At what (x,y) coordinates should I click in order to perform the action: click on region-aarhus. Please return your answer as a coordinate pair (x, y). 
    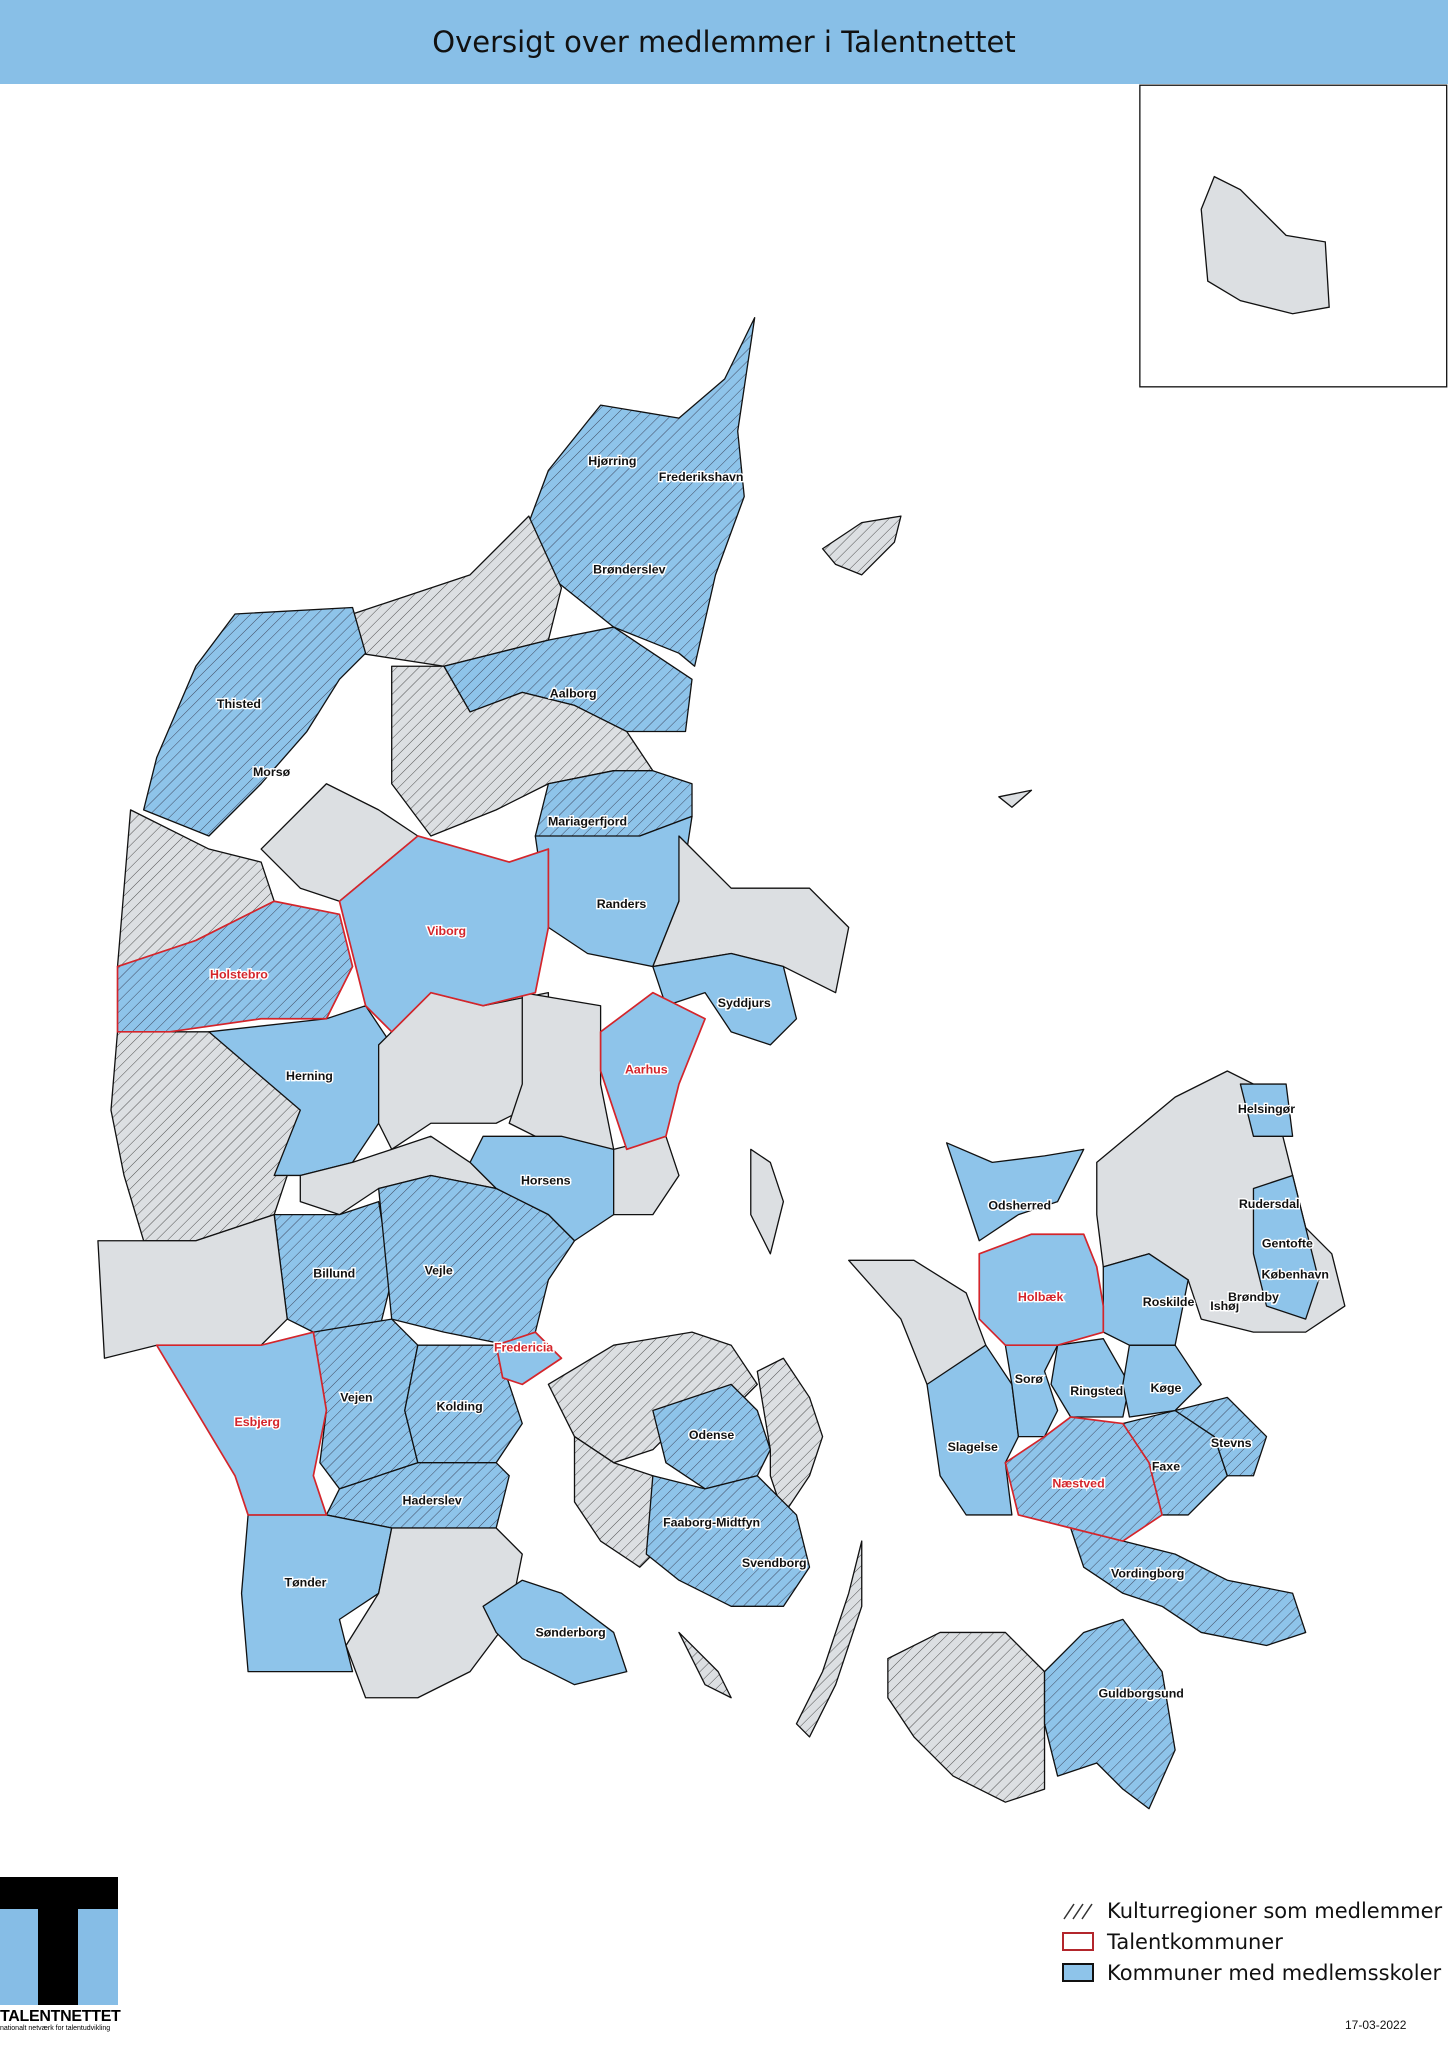
    Looking at the image, I should click on (652, 1071).